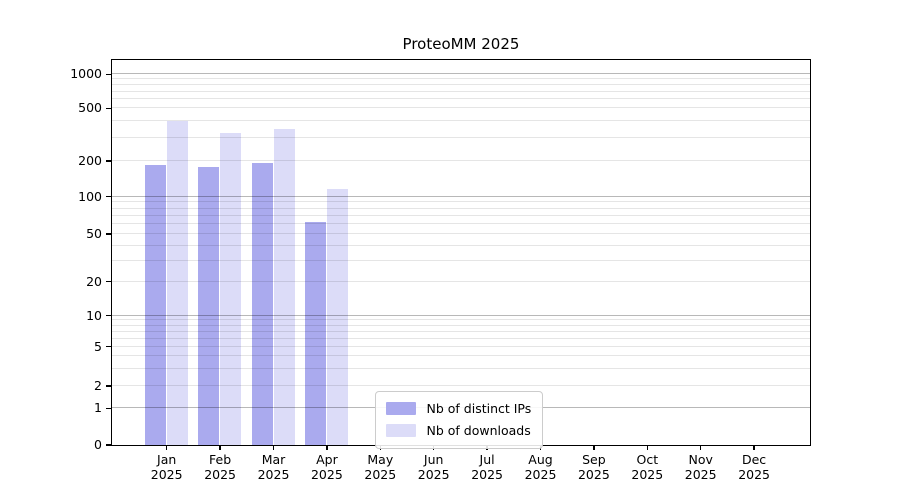 The width and height of the screenshot is (900, 500). What do you see at coordinates (98, 346) in the screenshot?
I see `y-tick-label: 5` at bounding box center [98, 346].